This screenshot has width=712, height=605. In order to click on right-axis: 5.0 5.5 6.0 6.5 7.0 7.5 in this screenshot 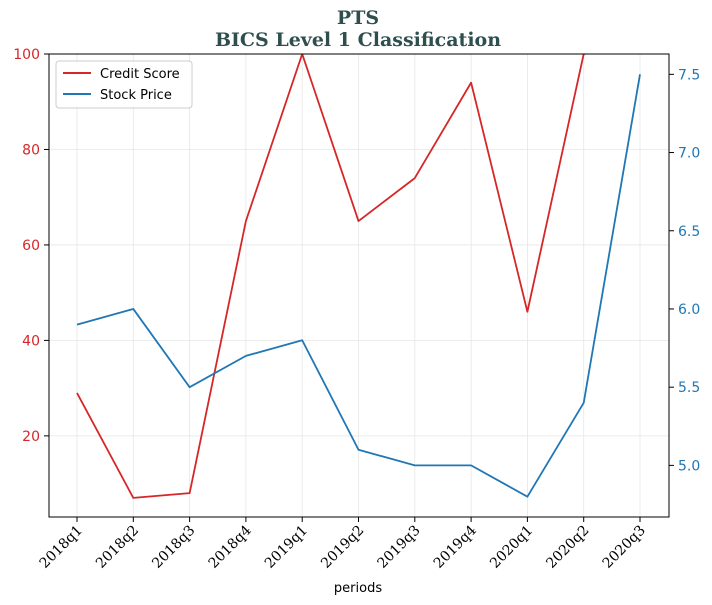, I will do `click(684, 270)`.